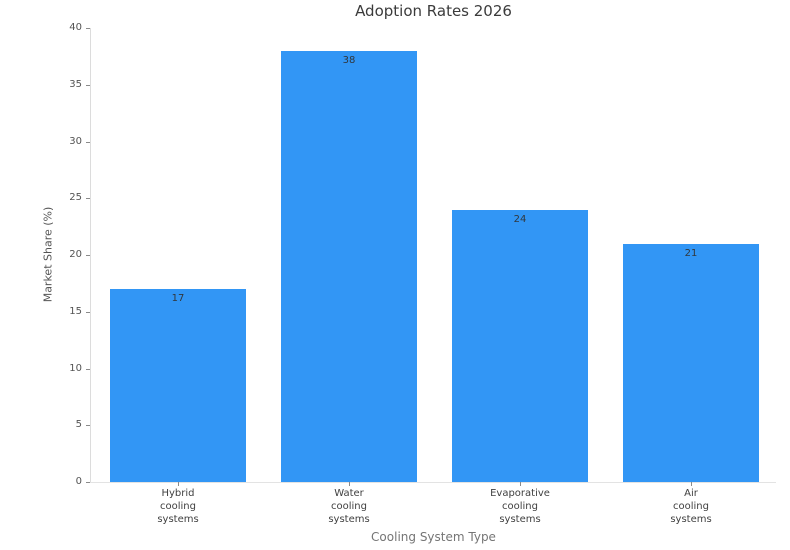  I want to click on y-tick-label: 5, so click(78, 425).